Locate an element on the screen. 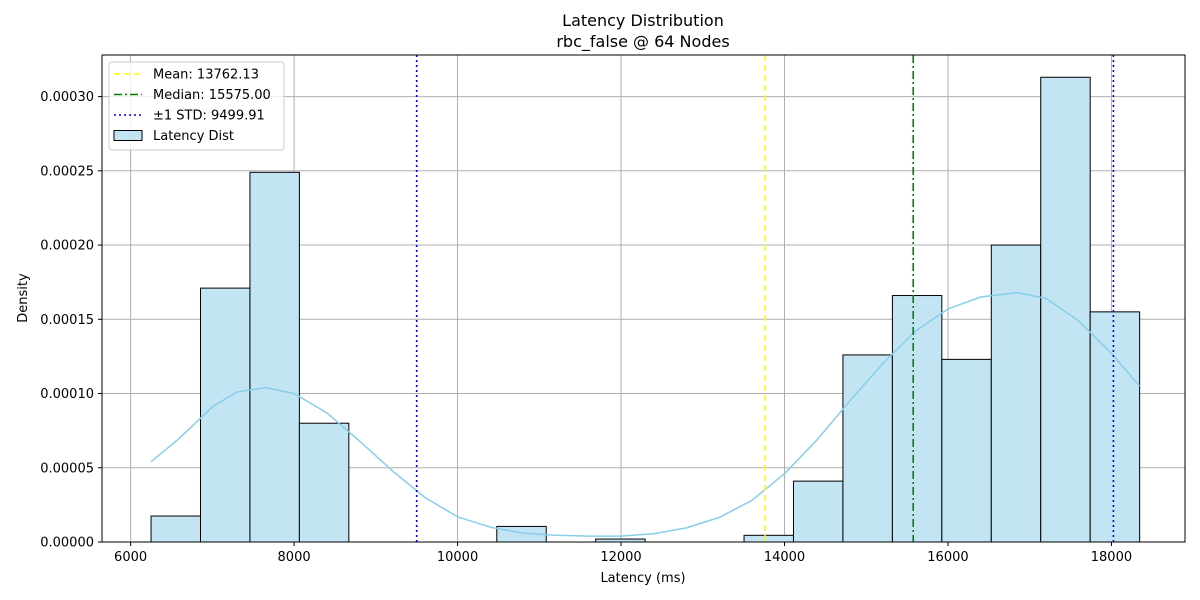 This screenshot has height=600, width=1200. legend-label: ±1 STD: 9499.91 is located at coordinates (209, 116).